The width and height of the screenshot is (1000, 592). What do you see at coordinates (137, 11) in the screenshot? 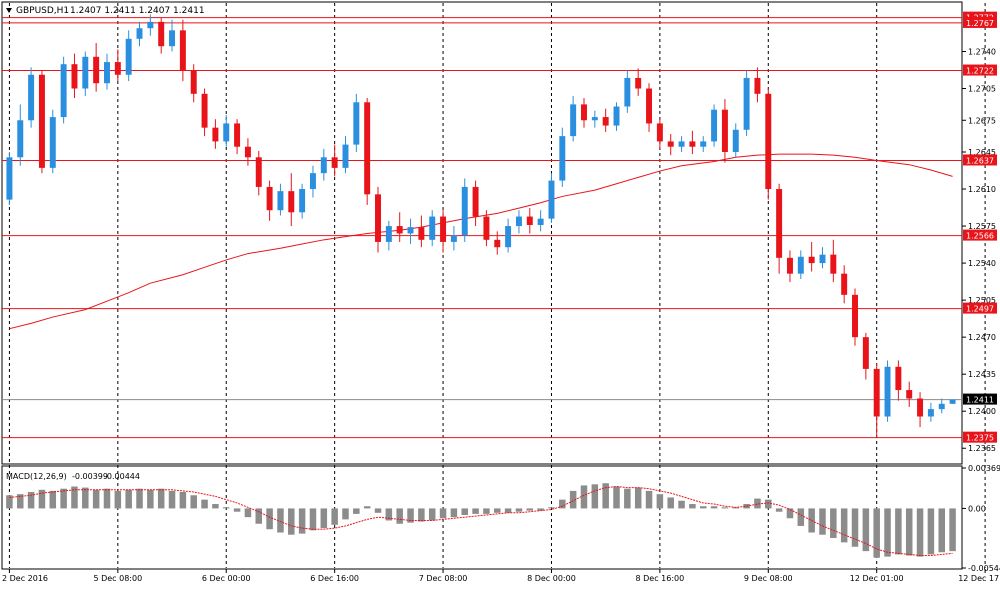
I see `ohlc-label: 1.2407 1.2411 1.2407 1.2411` at bounding box center [137, 11].